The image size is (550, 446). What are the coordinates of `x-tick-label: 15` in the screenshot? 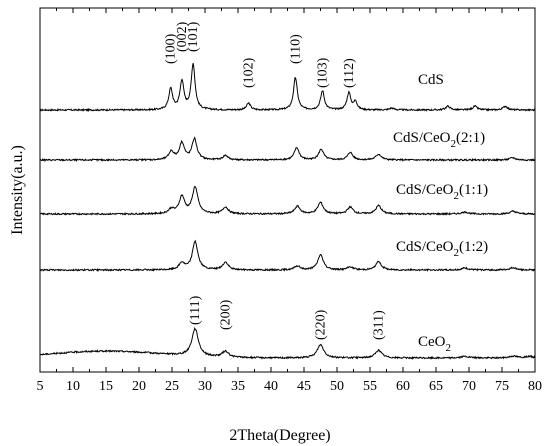 It's located at (106, 386).